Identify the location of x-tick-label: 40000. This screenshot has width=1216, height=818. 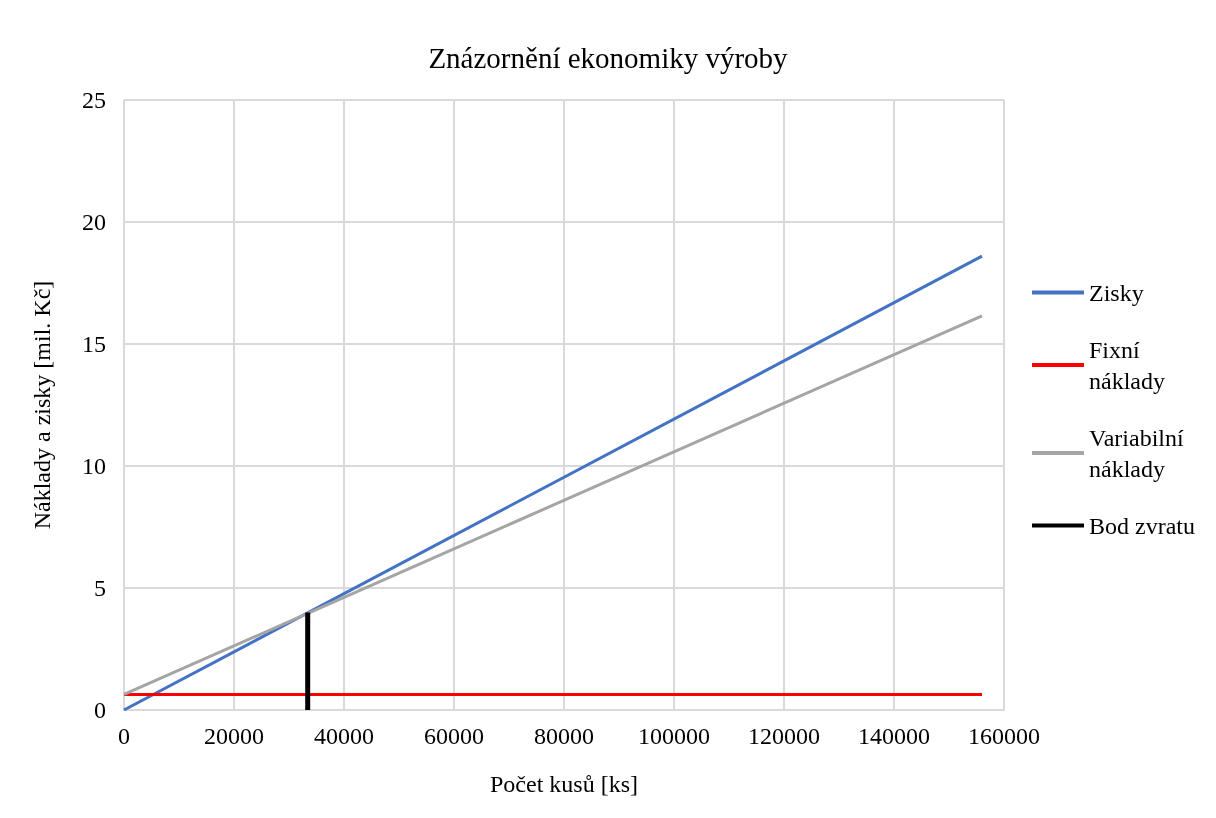
(344, 736).